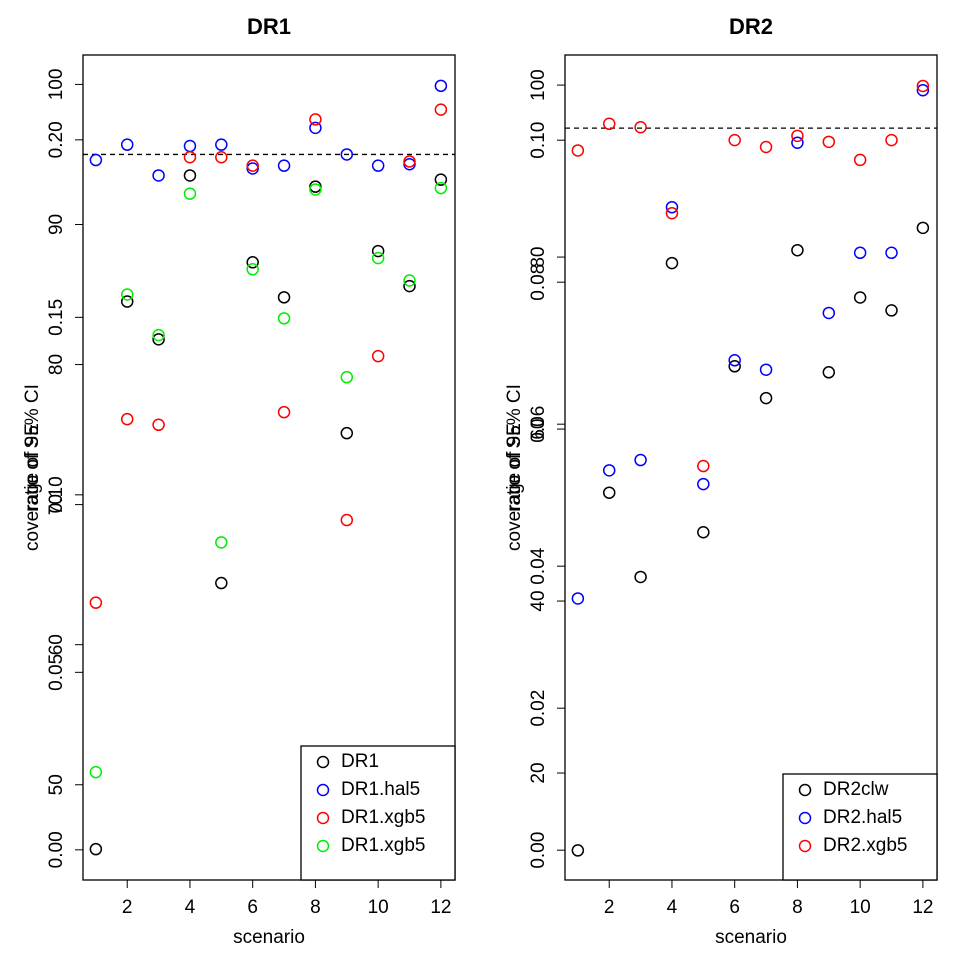 The height and width of the screenshot is (964, 964). Describe the element at coordinates (56, 85) in the screenshot. I see `y-tick-label: 100` at that location.